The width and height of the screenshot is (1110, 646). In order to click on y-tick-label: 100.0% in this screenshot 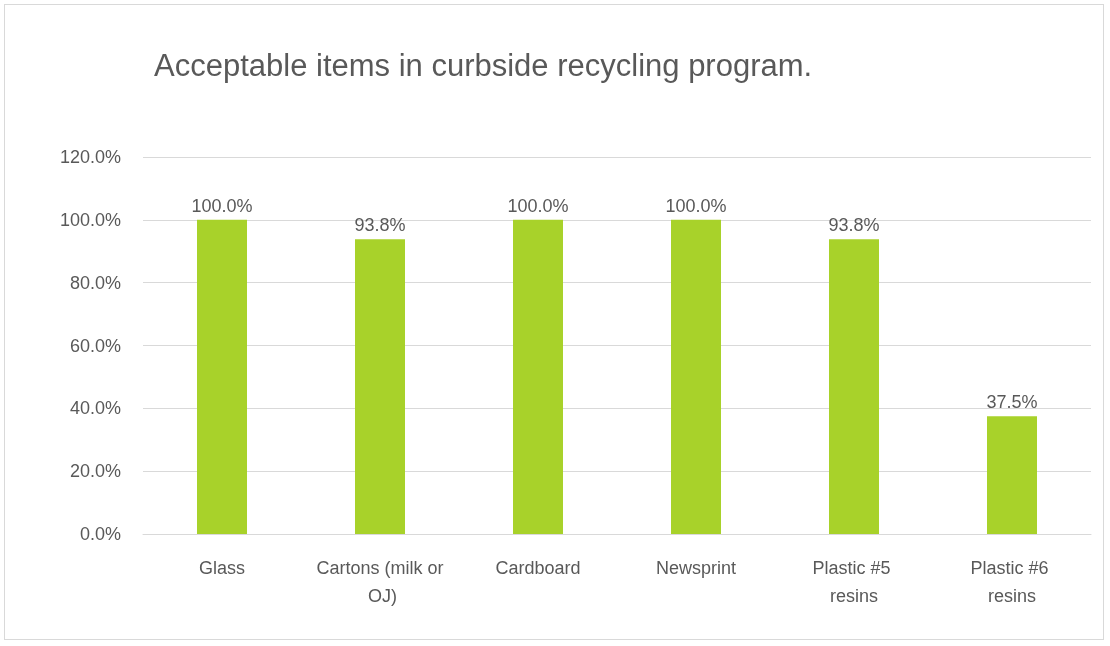, I will do `click(90, 219)`.